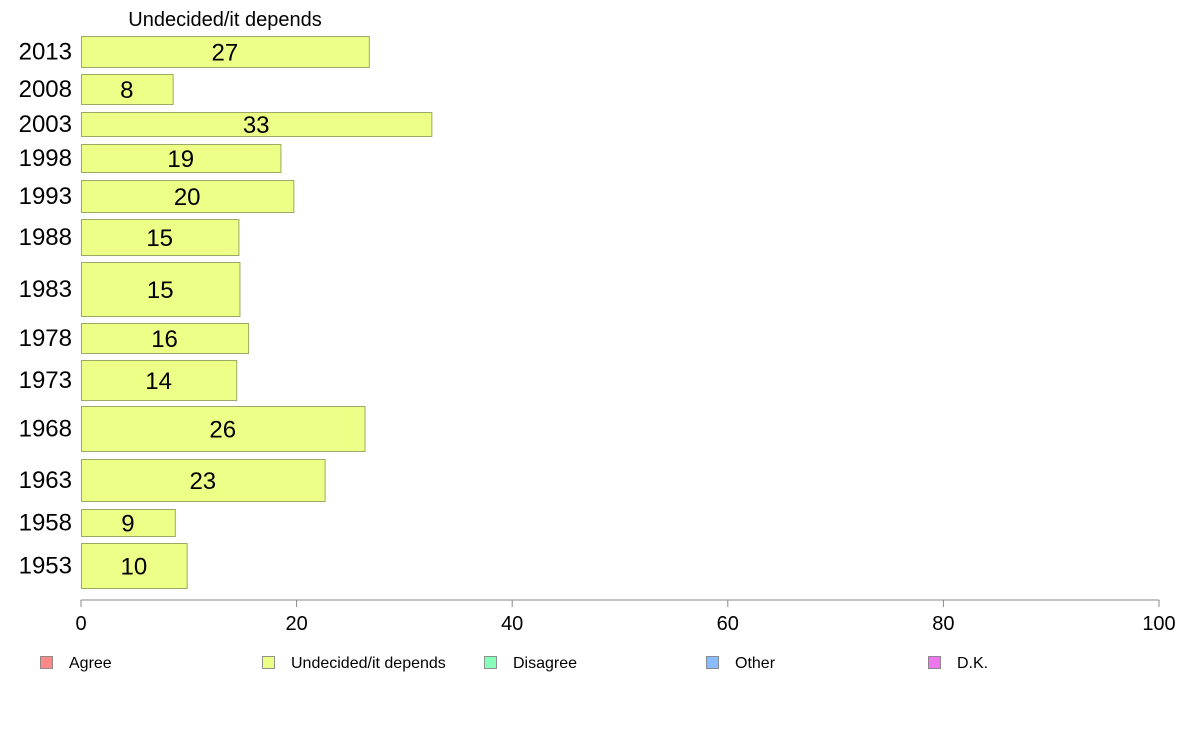 The height and width of the screenshot is (736, 1188). Describe the element at coordinates (45, 523) in the screenshot. I see `category-label: 1958` at that location.